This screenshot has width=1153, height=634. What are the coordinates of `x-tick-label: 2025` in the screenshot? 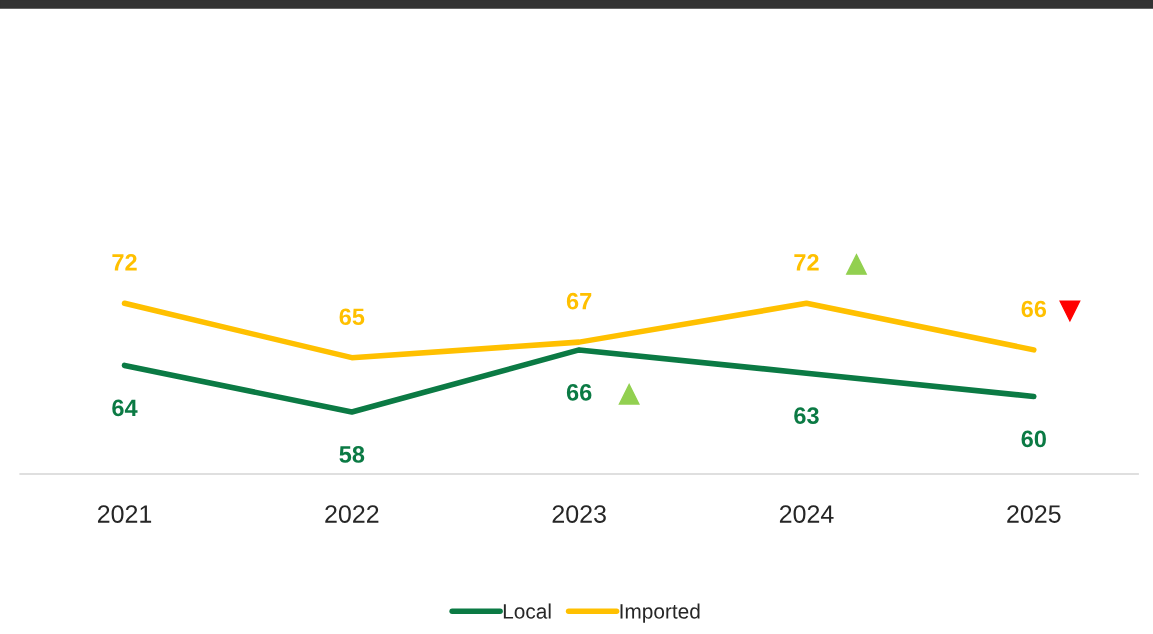 It's located at (1034, 514).